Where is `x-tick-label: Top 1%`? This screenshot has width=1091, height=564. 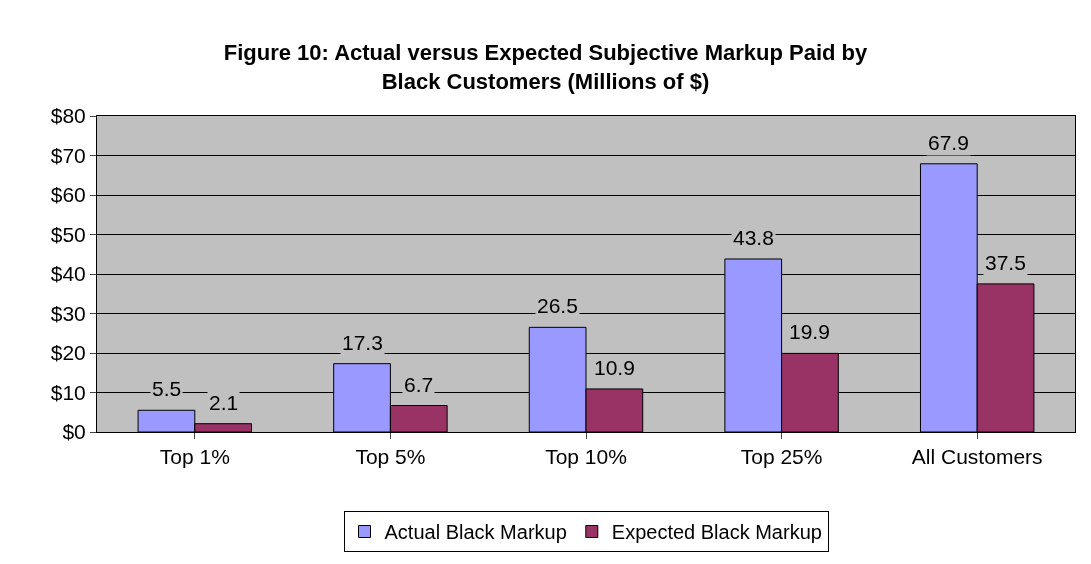 x-tick-label: Top 1% is located at coordinates (194, 457).